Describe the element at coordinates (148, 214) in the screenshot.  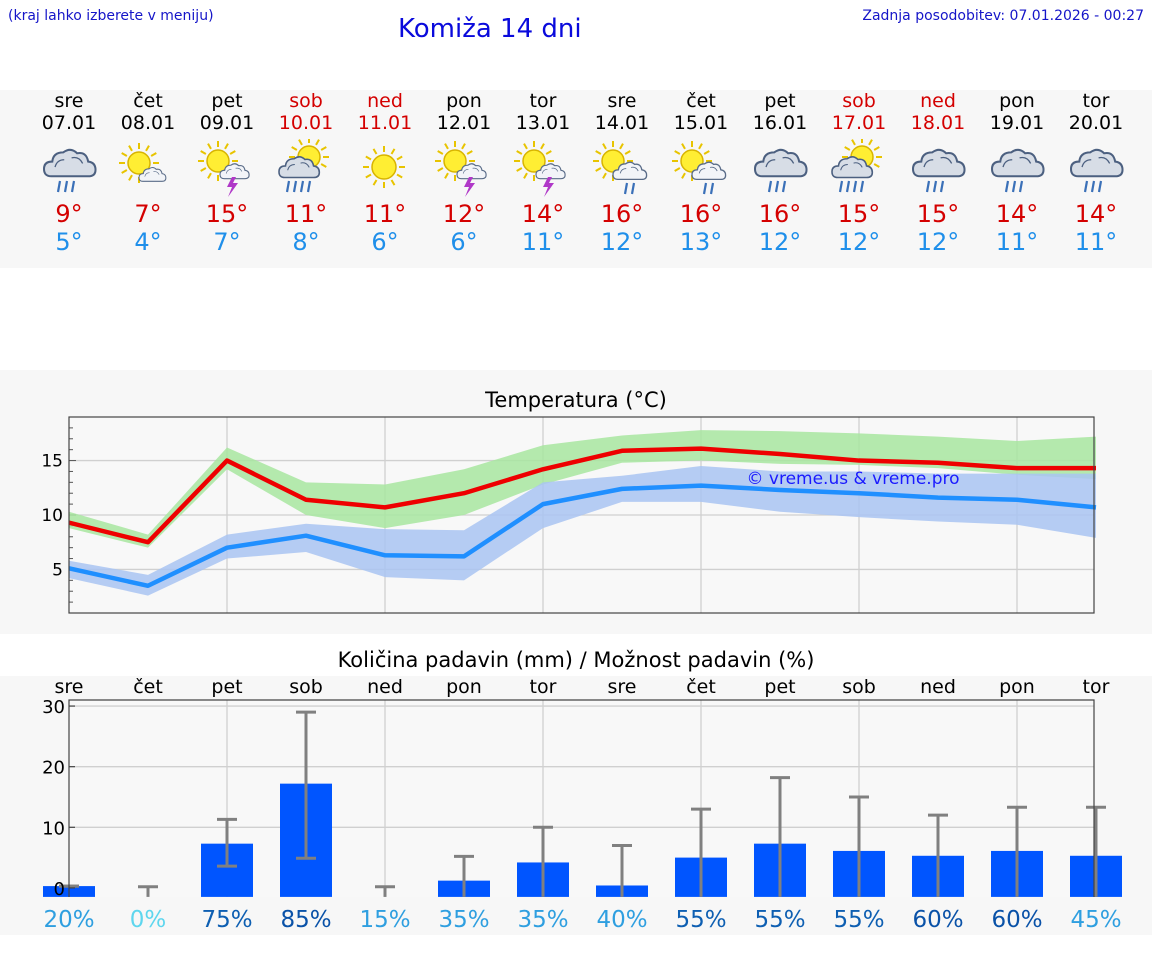
I see `temp-max: 7°` at that location.